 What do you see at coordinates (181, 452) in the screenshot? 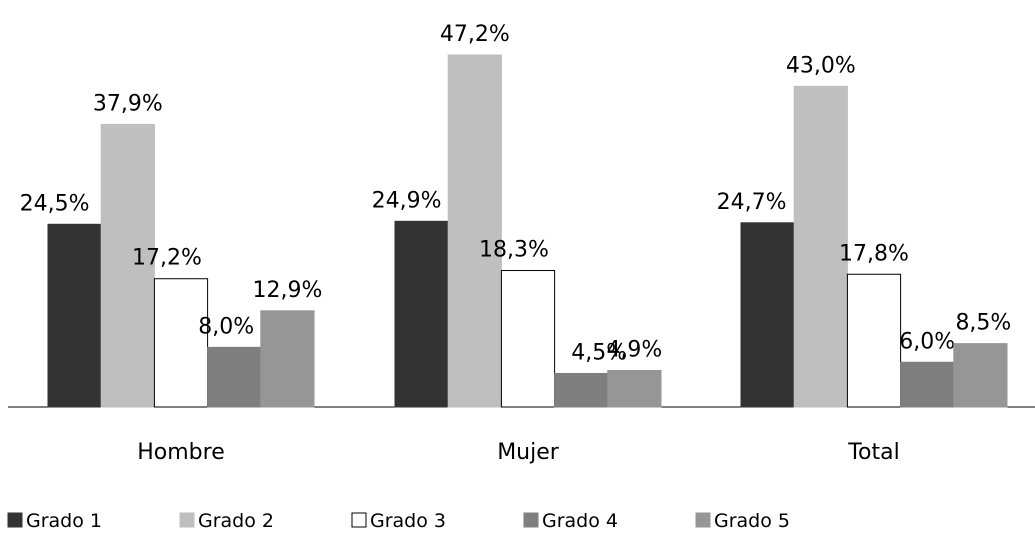
I see `category-label-hombre: Hombre` at bounding box center [181, 452].